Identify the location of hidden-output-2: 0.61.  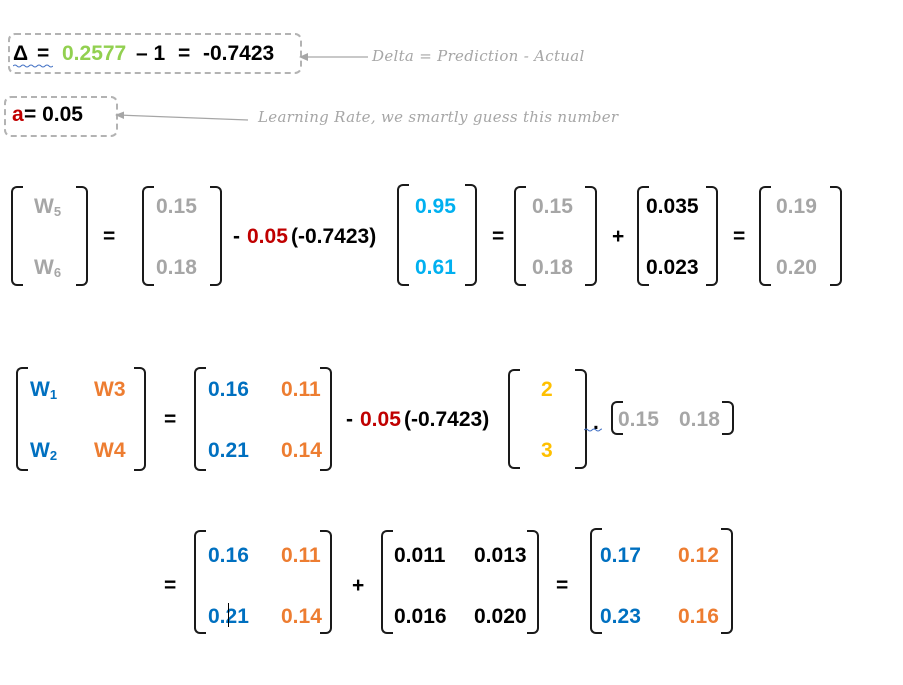
(435, 267).